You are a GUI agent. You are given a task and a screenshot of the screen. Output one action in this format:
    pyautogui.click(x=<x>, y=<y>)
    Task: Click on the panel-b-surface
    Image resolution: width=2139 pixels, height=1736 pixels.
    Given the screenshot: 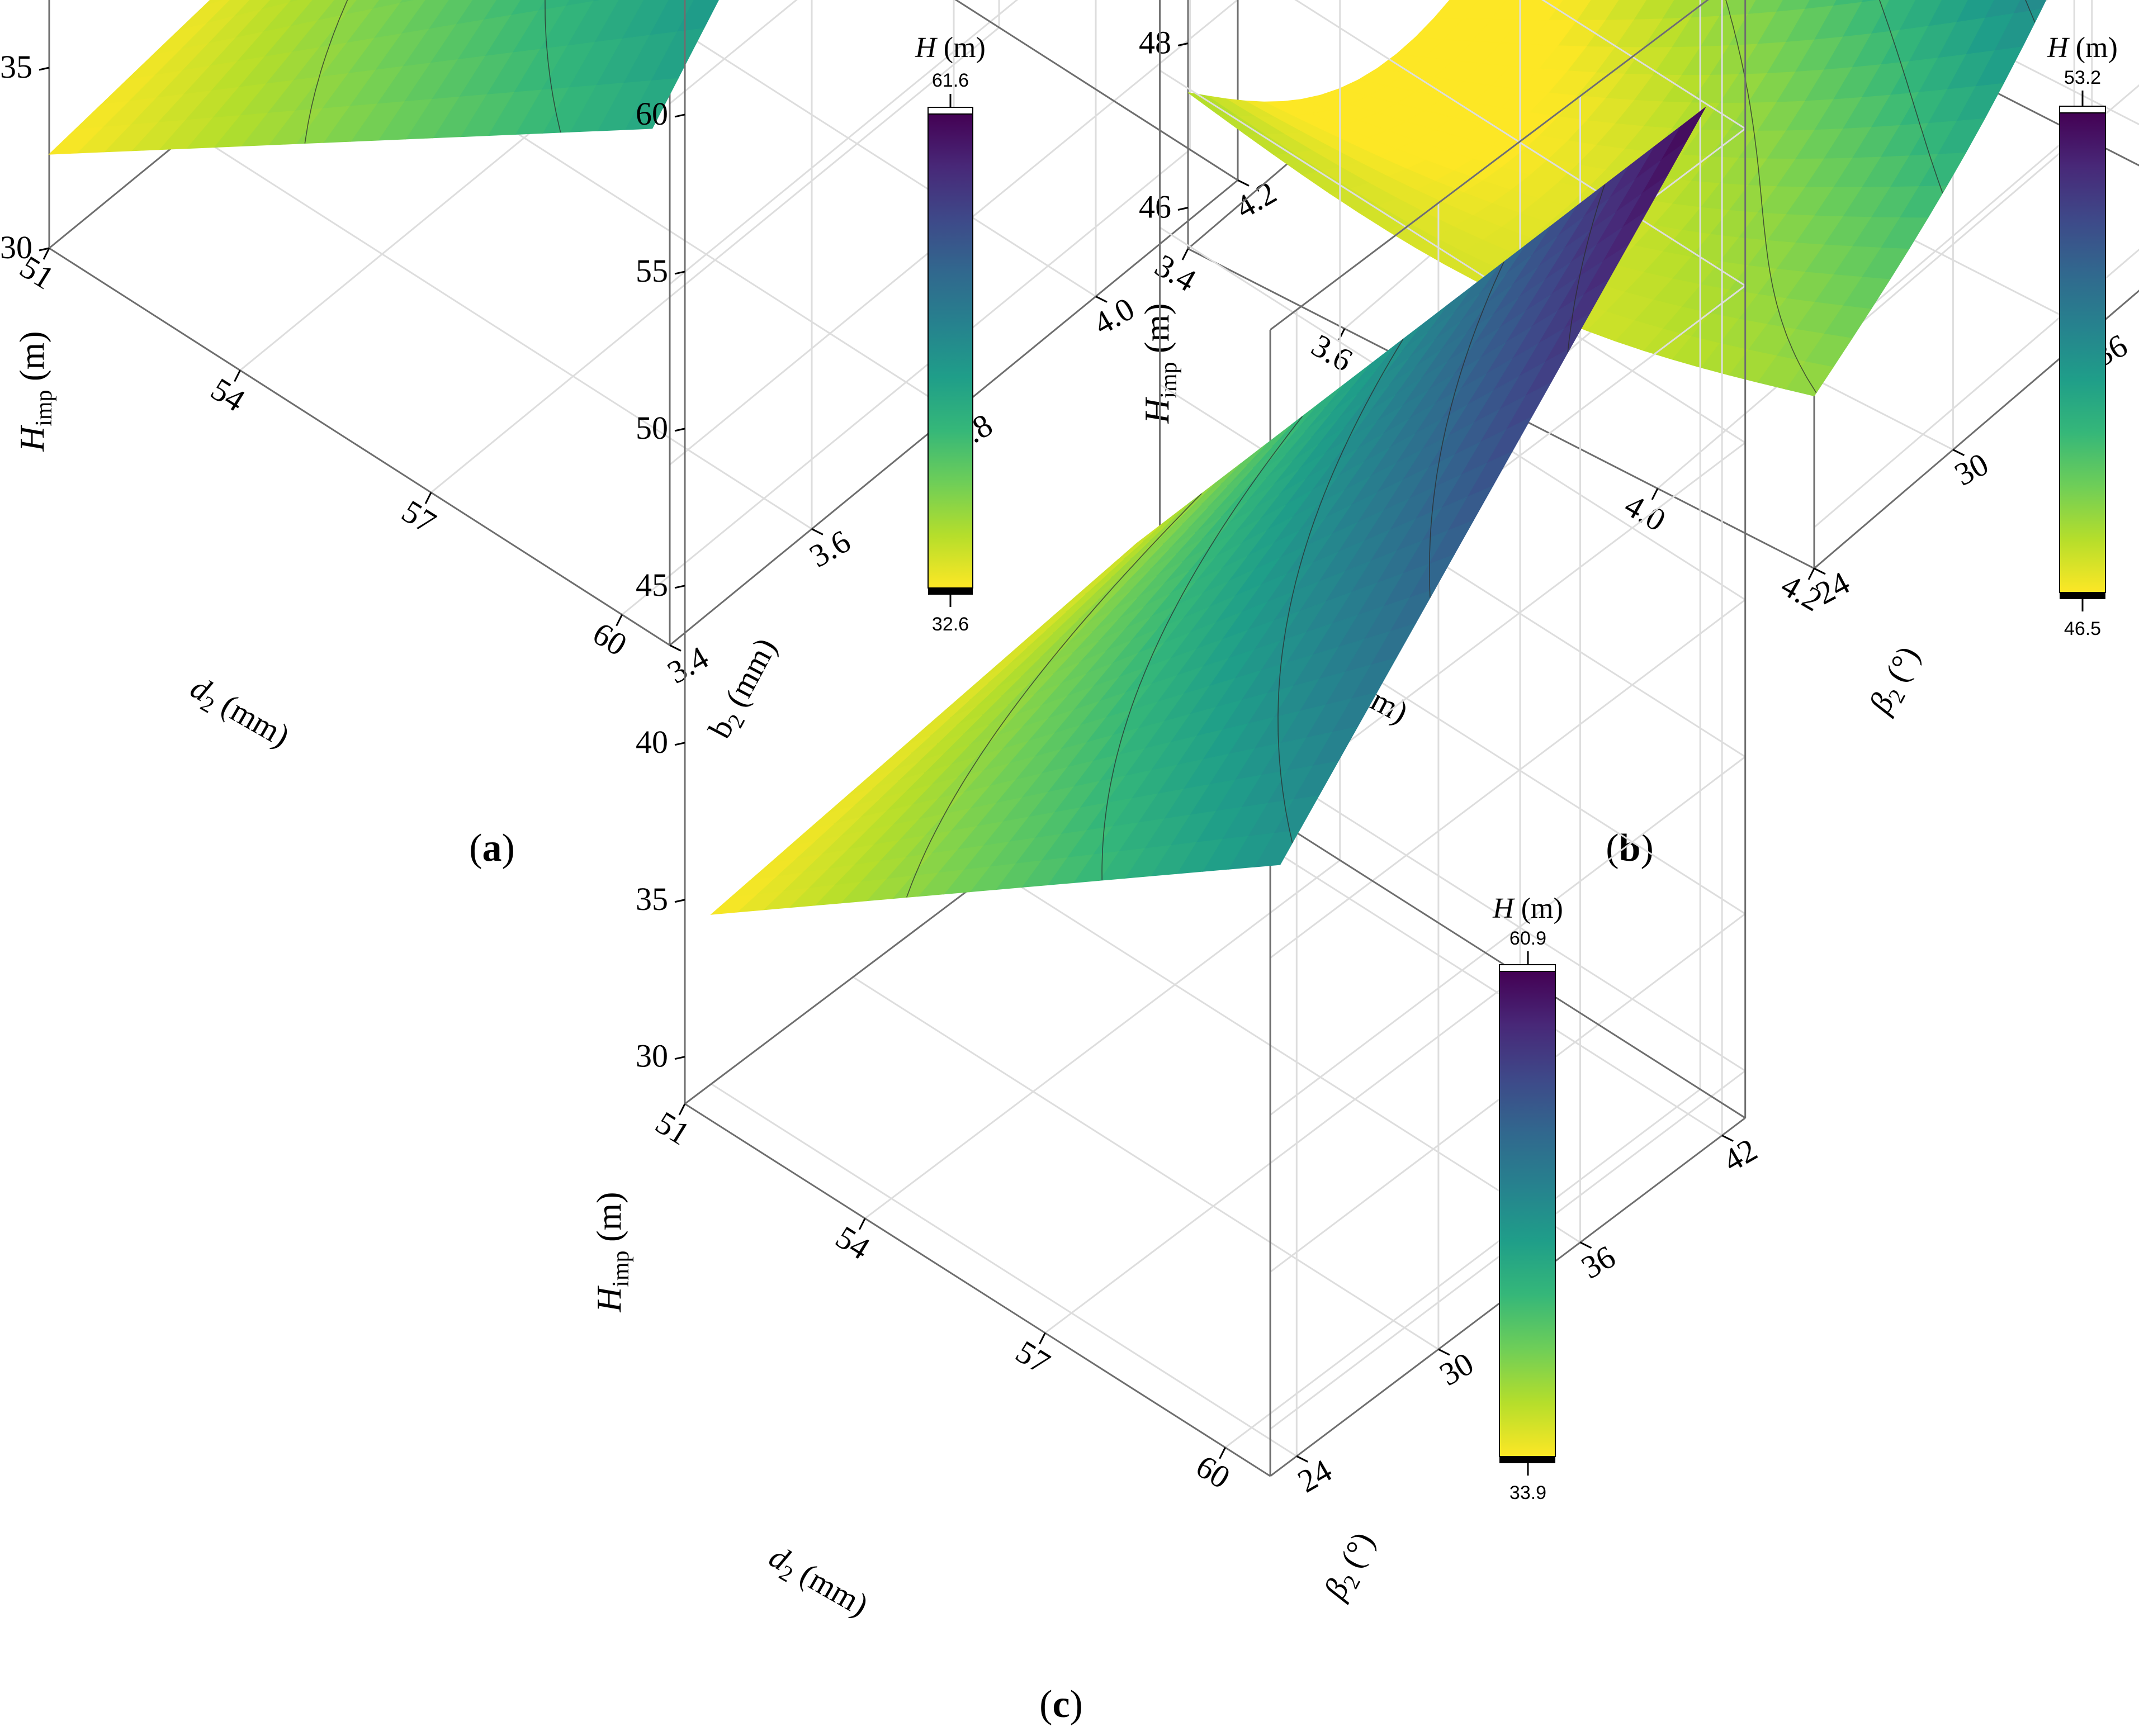 What is the action you would take?
    pyautogui.click(x=1617, y=198)
    